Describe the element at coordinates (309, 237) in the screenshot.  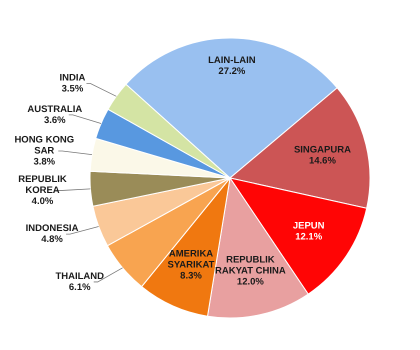
I see `data-label: 12.1%` at that location.